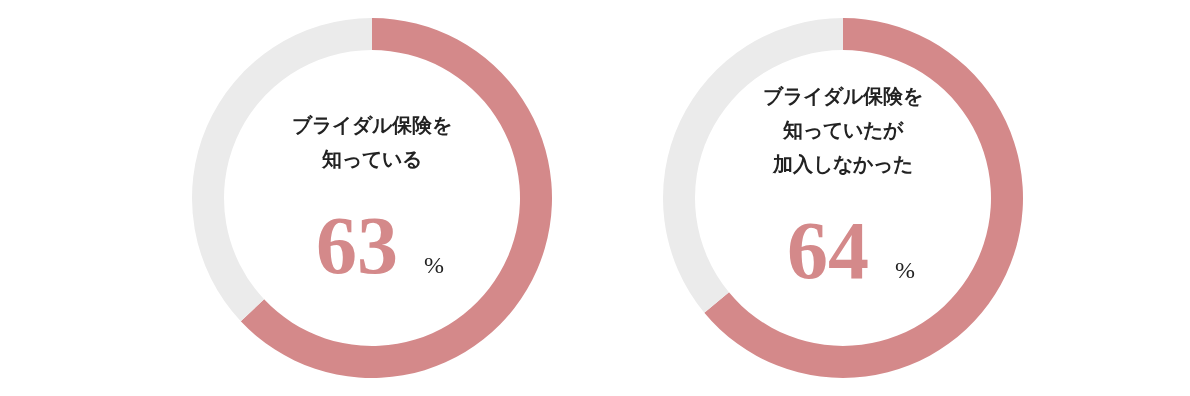 This screenshot has width=1190, height=396. Describe the element at coordinates (828, 250) in the screenshot. I see `data-label: 64` at that location.